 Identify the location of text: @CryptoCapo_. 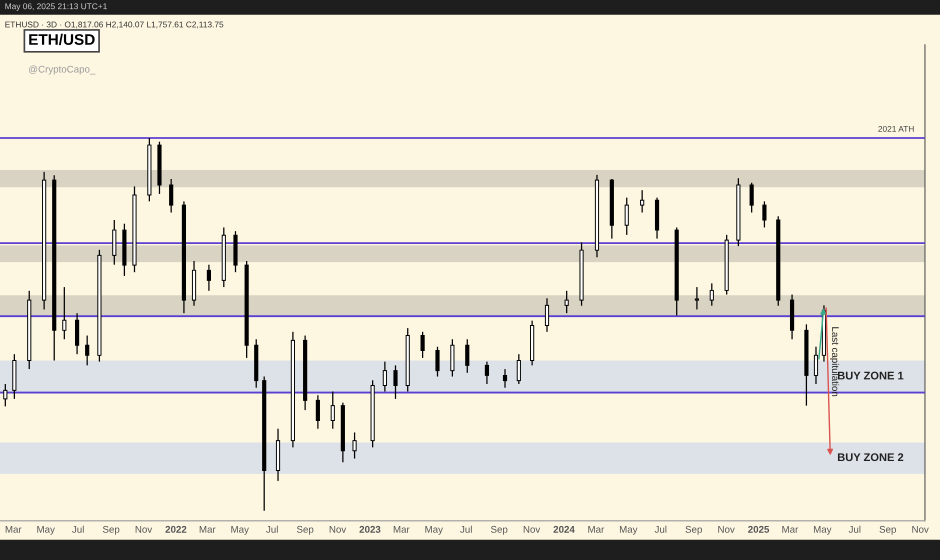
(62, 70).